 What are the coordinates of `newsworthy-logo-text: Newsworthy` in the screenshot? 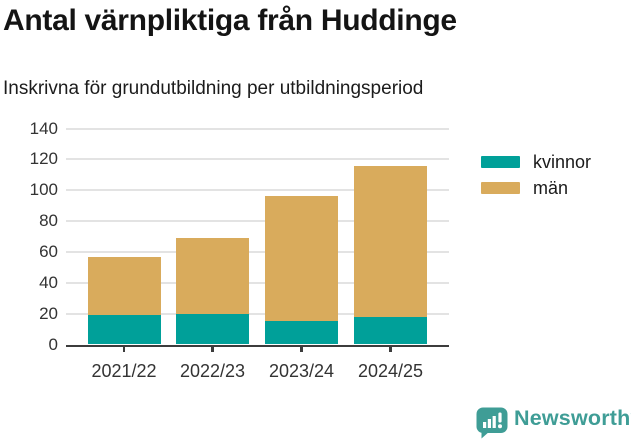 It's located at (572, 418).